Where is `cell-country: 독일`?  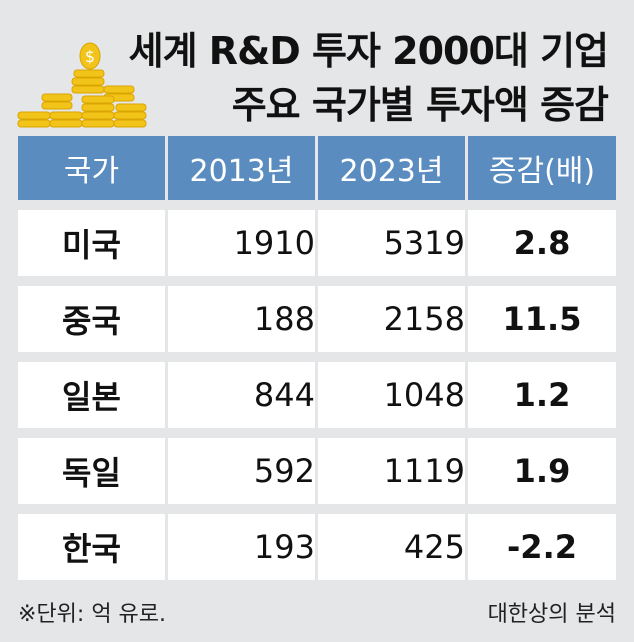 cell-country: 독일 is located at coordinates (93, 476).